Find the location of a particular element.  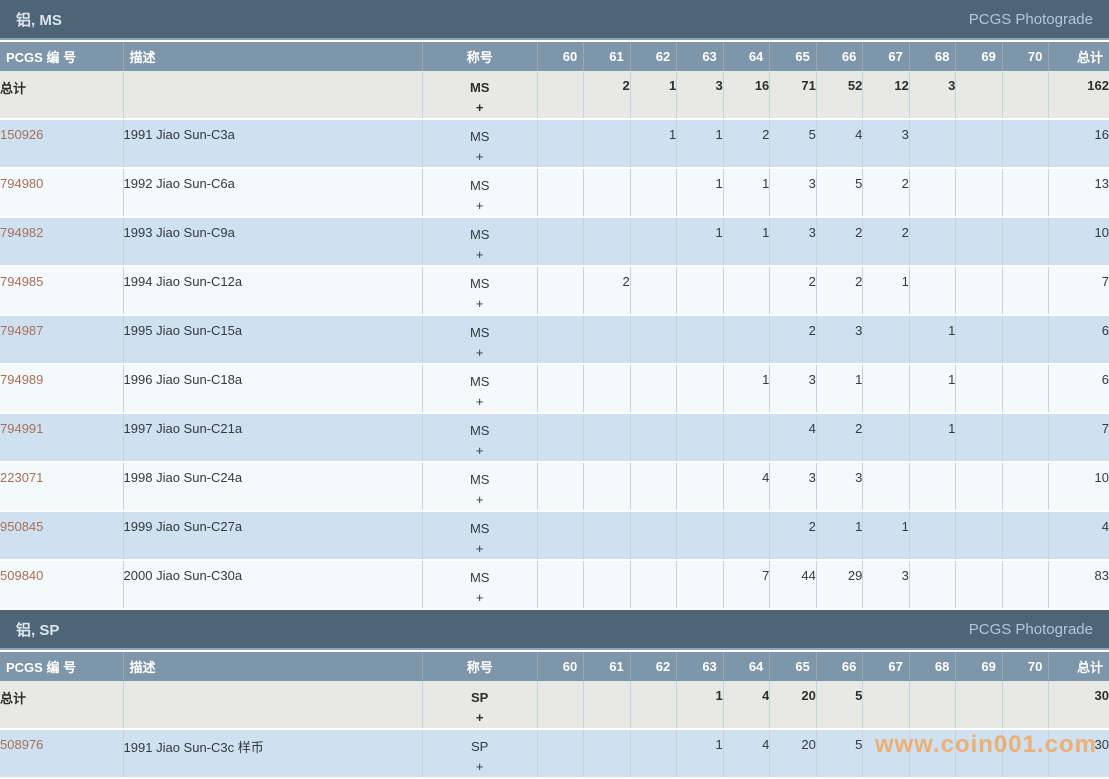

pcgs-number-link: 794991 is located at coordinates (22, 428).